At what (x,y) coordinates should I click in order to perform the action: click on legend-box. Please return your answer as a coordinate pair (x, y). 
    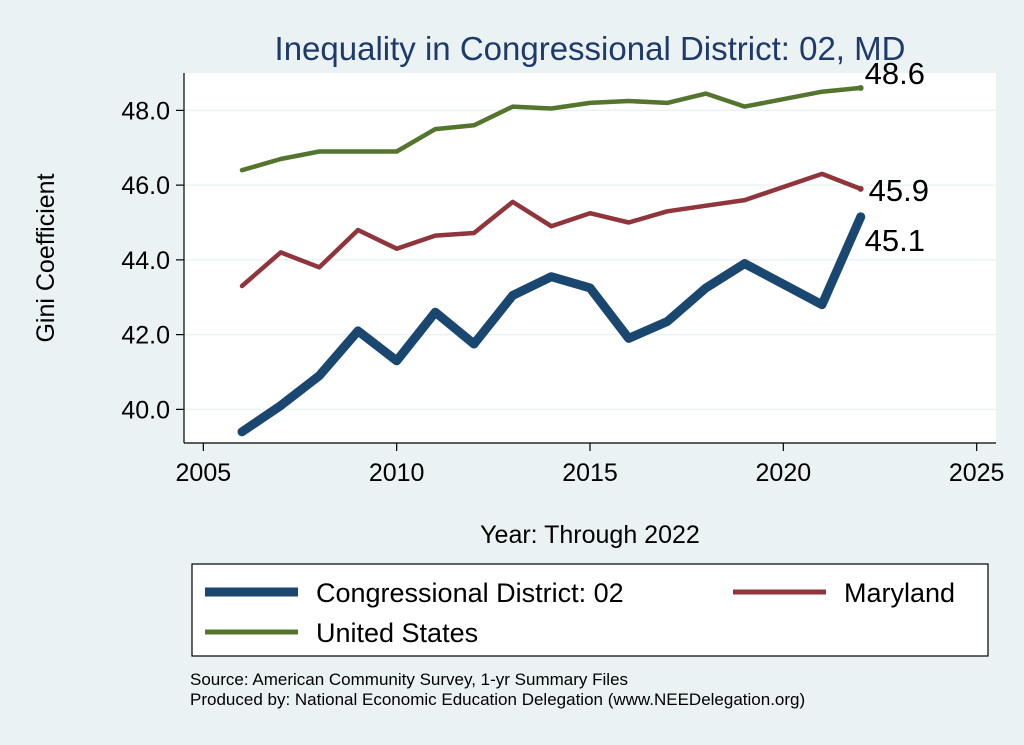
    Looking at the image, I should click on (590, 610).